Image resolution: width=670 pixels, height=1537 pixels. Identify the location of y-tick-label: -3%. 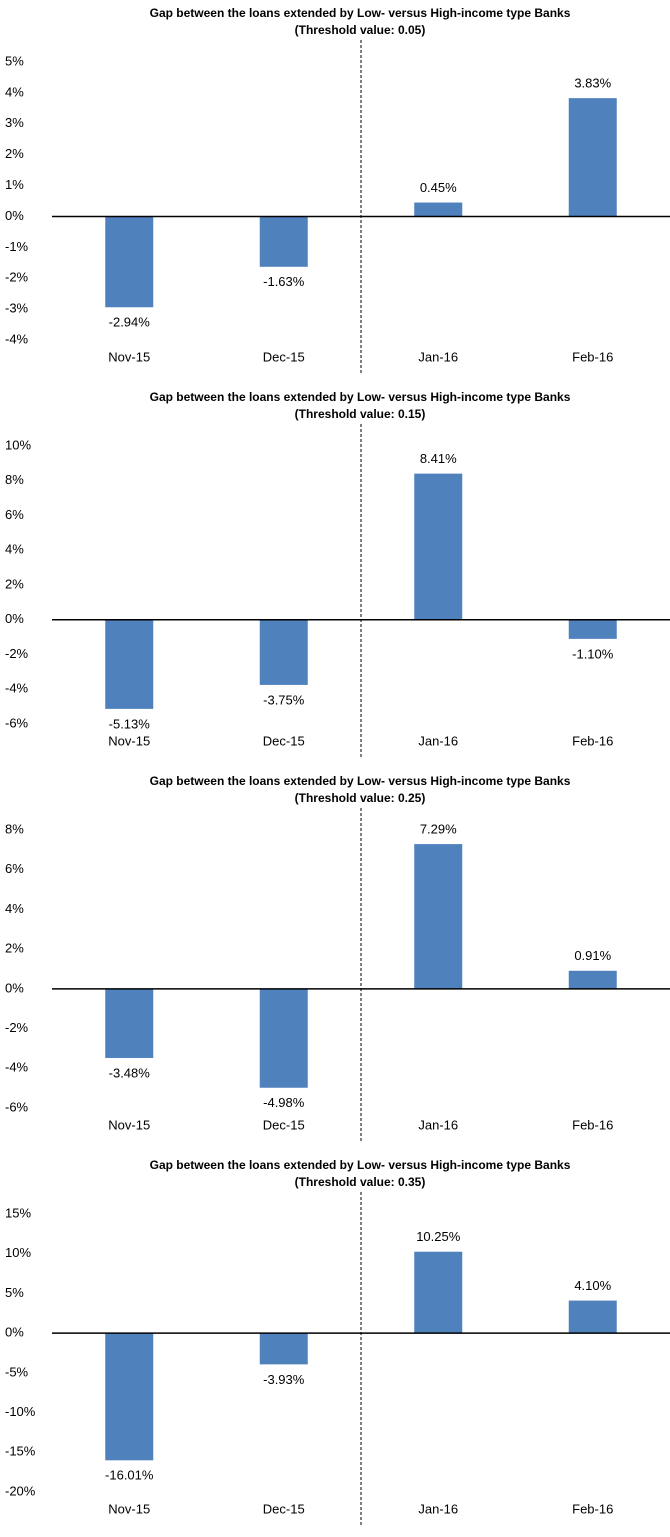
(17, 308).